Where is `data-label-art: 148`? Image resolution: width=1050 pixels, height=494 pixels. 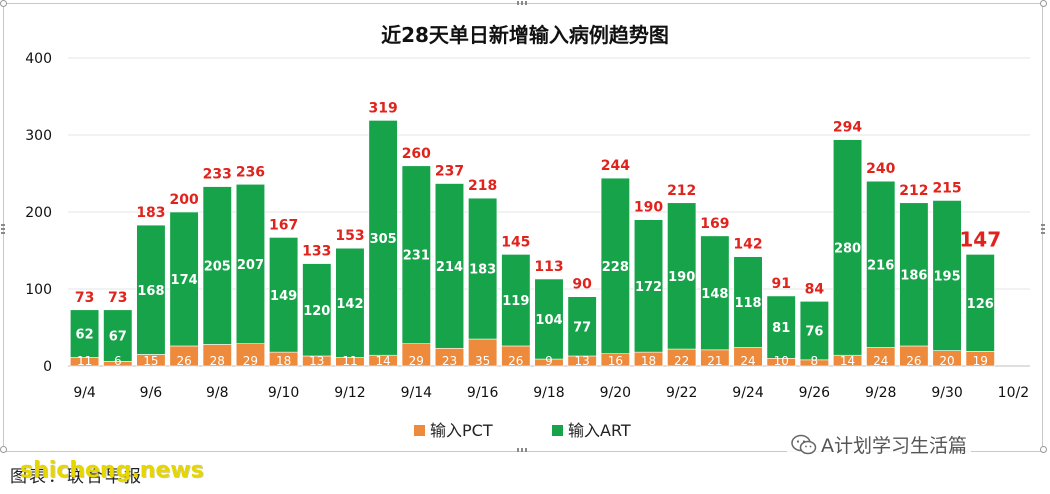 data-label-art: 148 is located at coordinates (714, 294).